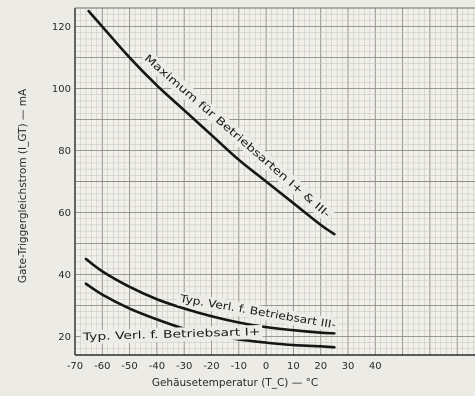  What do you see at coordinates (23, 185) in the screenshot?
I see `y-axis-label: Gate-Triggergleichstrom (I_GT) — mA` at bounding box center [23, 185].